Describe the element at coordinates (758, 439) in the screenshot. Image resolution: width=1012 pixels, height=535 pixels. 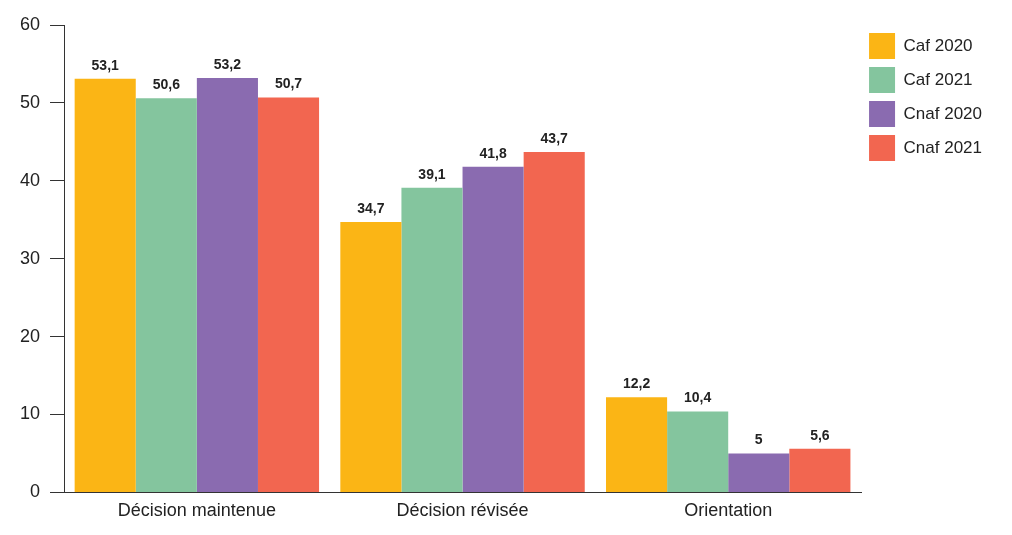
I see `data-label: 5` at that location.